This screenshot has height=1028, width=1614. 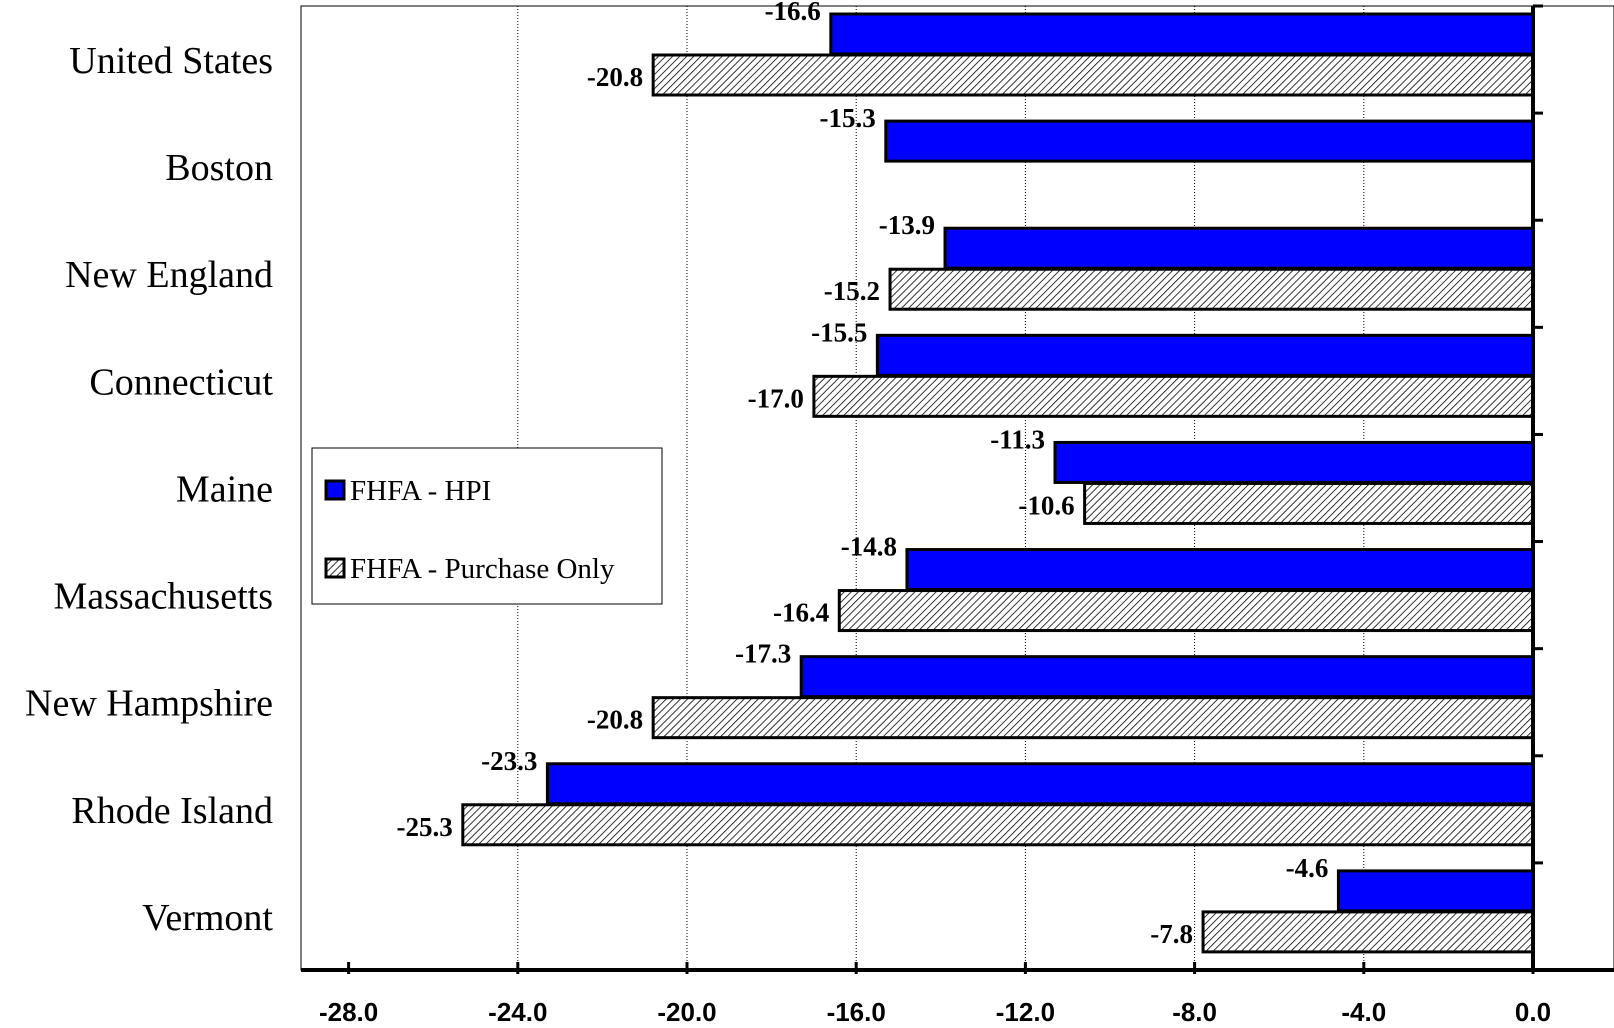 I want to click on data-label: -13.9, so click(x=907, y=225).